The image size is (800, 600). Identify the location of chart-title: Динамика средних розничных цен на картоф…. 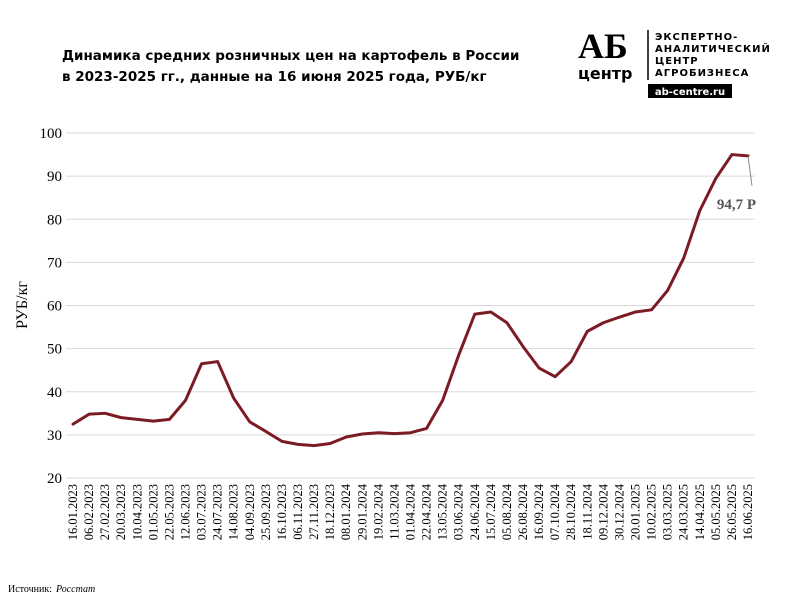
(290, 56).